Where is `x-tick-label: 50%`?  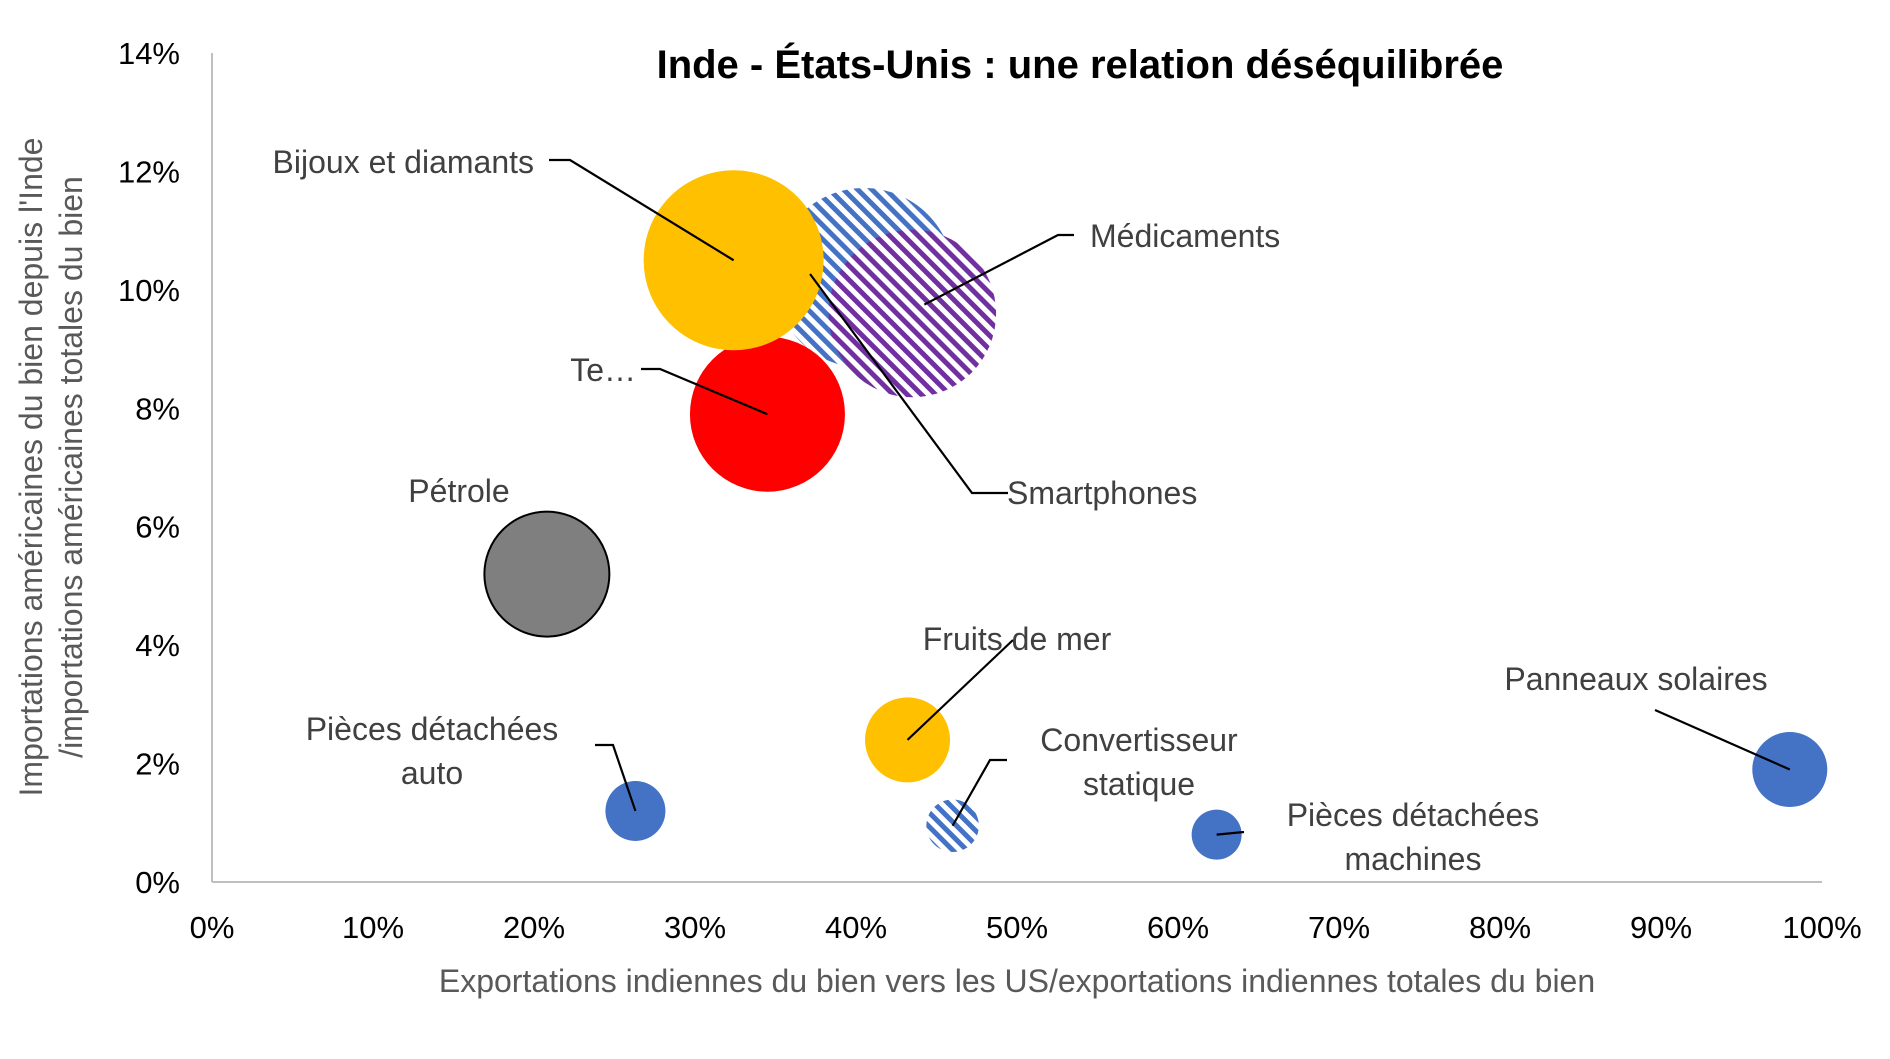
x-tick-label: 50% is located at coordinates (1017, 927).